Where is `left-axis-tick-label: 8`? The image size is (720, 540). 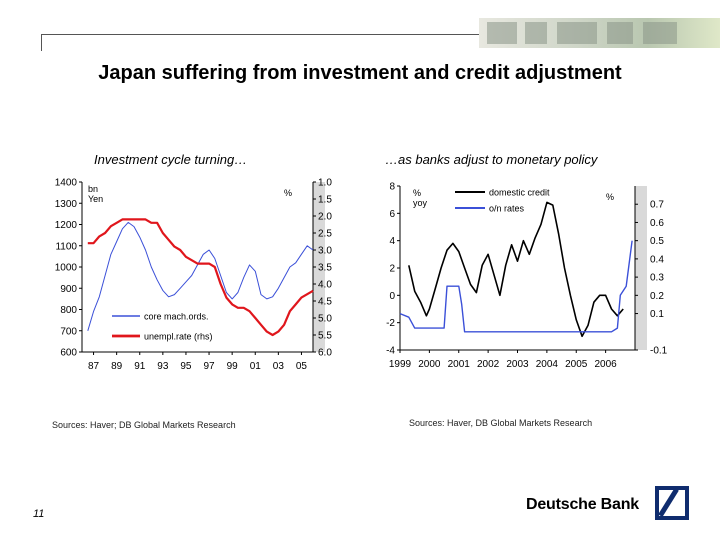
left-axis-tick-label: 8 is located at coordinates (392, 187).